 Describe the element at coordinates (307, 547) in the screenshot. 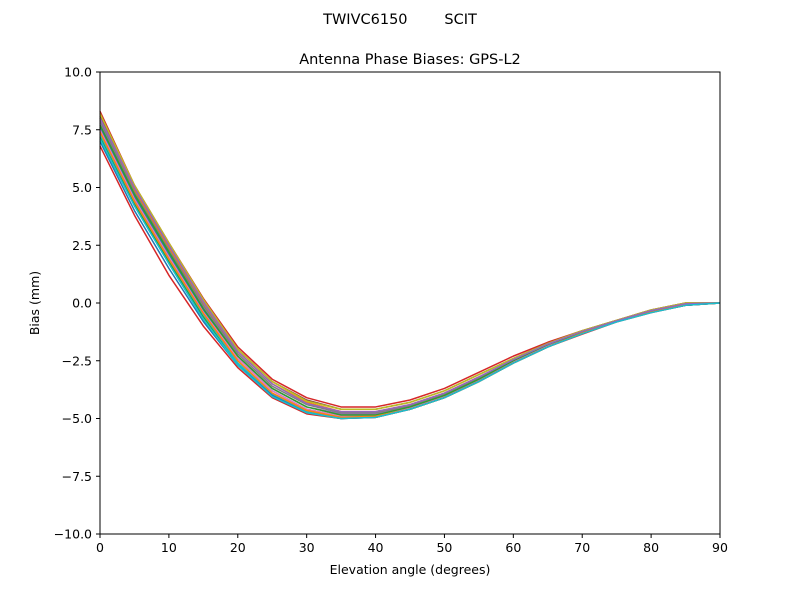

I see `x-tick-label: 30` at that location.